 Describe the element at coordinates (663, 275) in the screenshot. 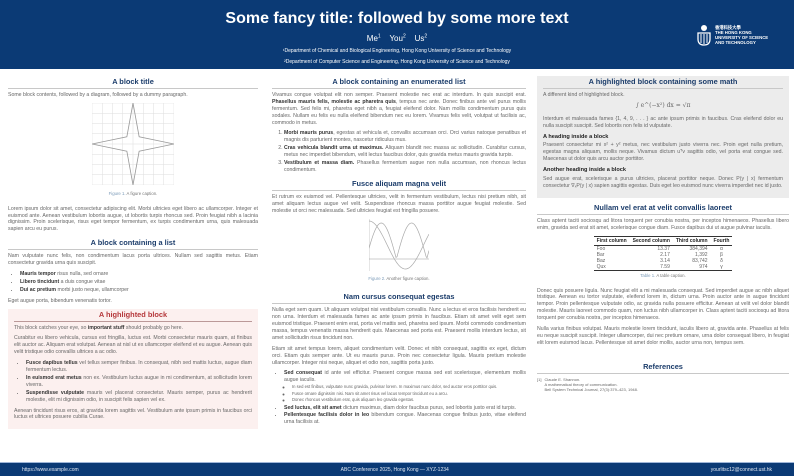

I see `table-caption: Table 1. A table caption.` at that location.